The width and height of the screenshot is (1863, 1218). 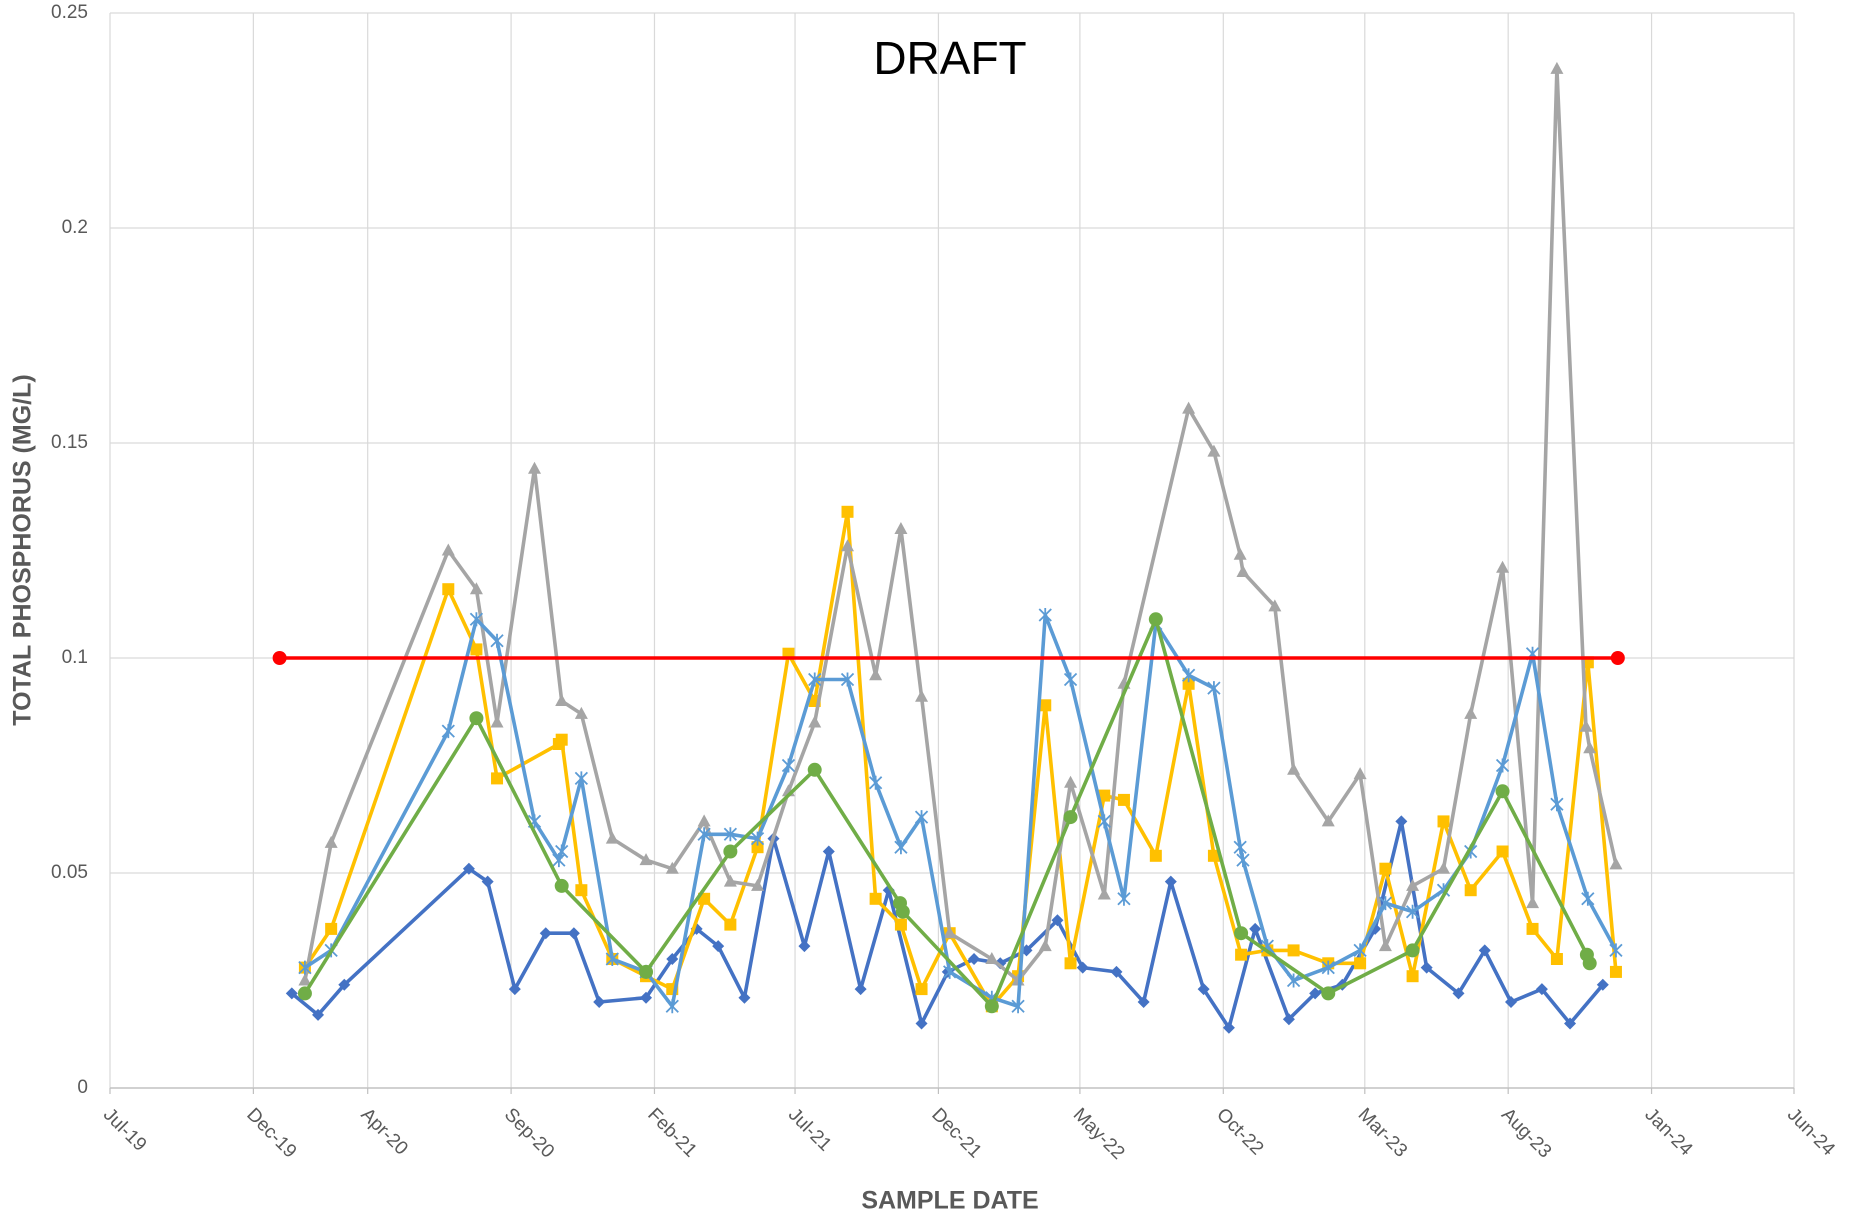 I want to click on x-tick-label: Sep-20, so click(x=529, y=1133).